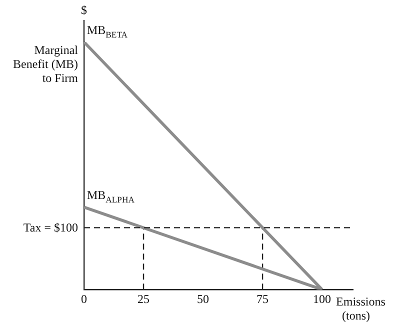  What do you see at coordinates (50, 227) in the screenshot?
I see `text: Tax = $100` at bounding box center [50, 227].